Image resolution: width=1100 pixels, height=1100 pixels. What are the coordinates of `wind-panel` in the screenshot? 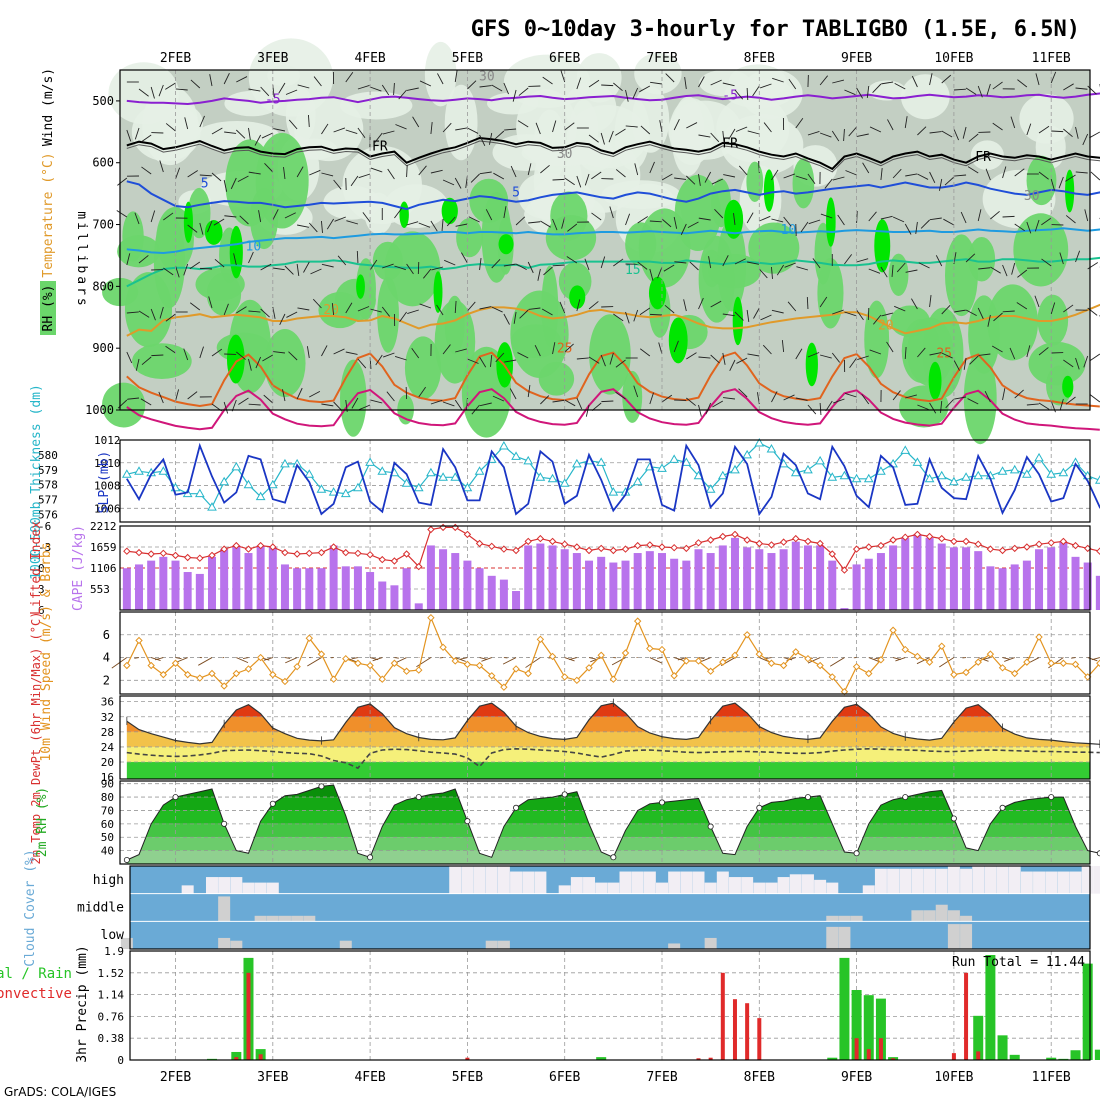 It's located at (605, 654).